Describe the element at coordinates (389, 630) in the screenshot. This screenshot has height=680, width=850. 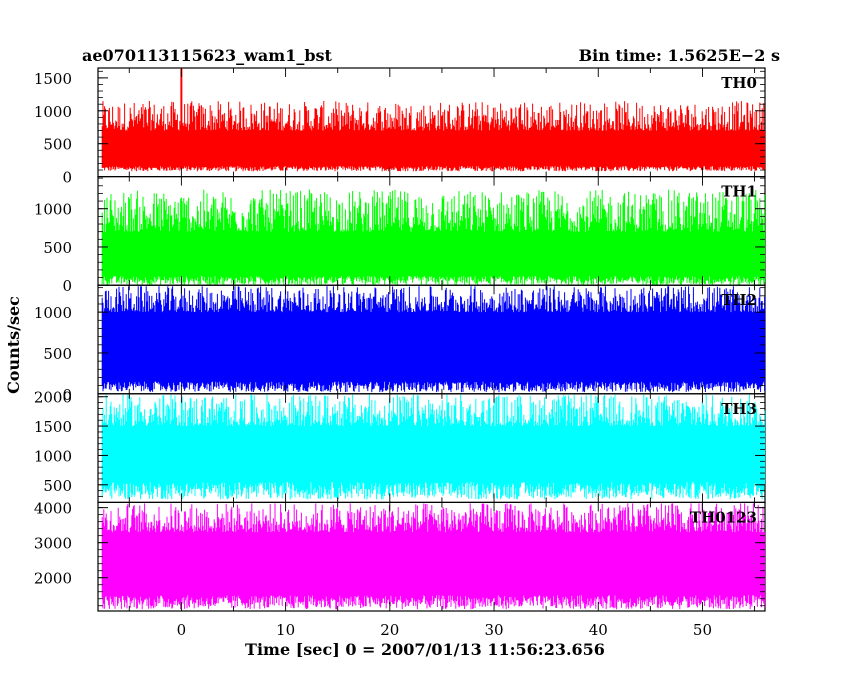
I see `x-tick-label: 20` at that location.